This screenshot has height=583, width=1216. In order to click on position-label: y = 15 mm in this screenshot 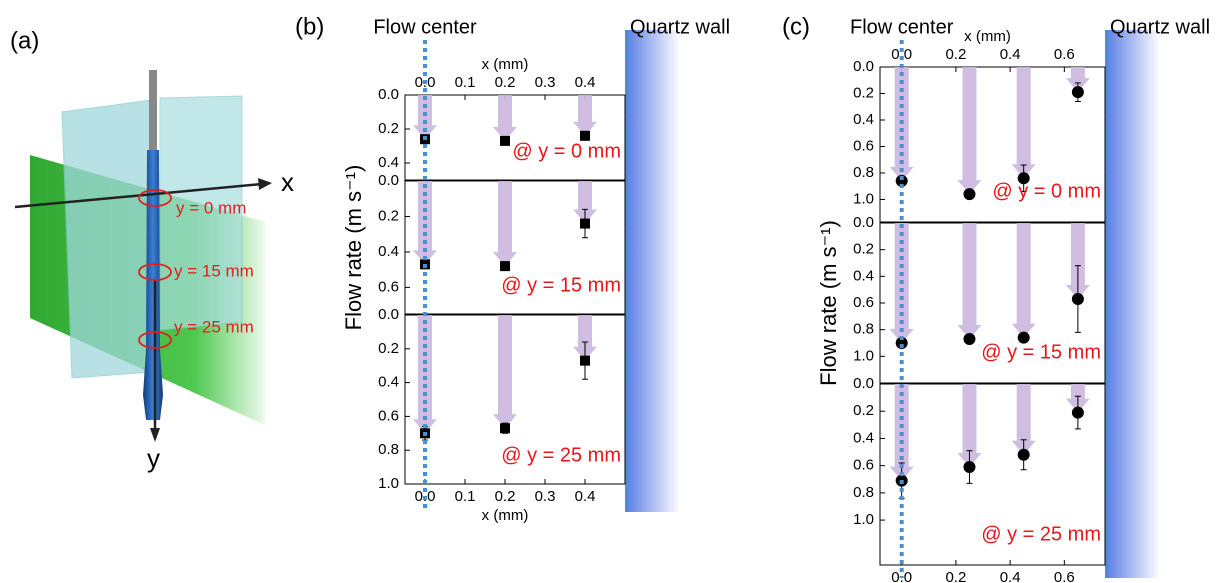, I will do `click(214, 270)`.